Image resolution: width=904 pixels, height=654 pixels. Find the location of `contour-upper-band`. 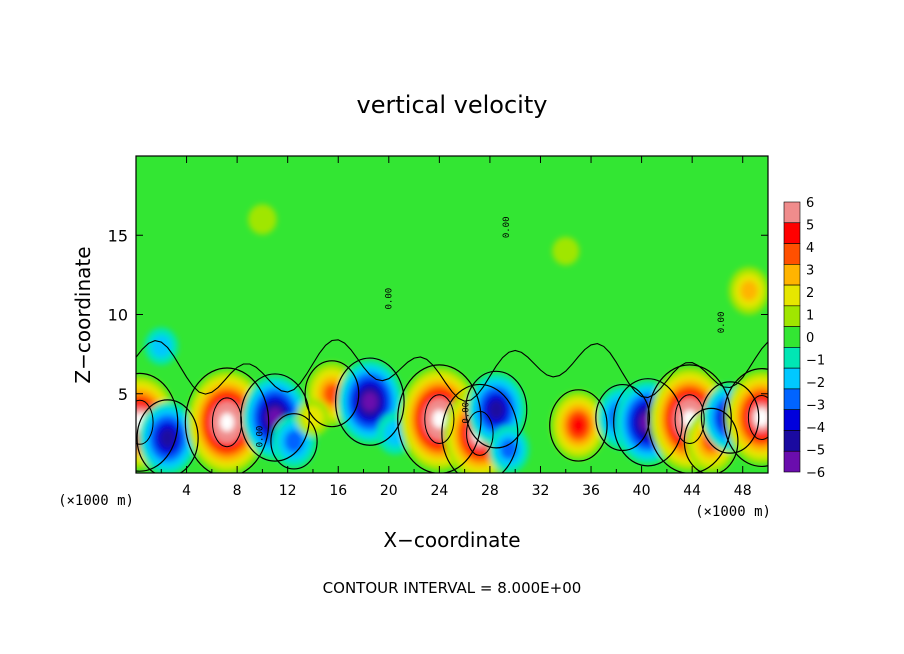

contour-upper-band is located at coordinates (452, 370).